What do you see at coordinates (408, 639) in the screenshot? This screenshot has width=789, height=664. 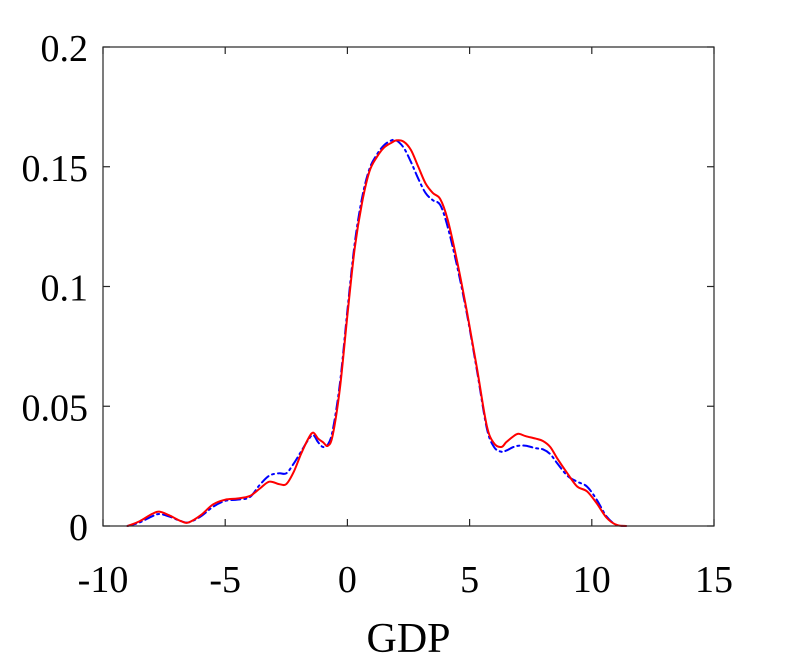 I see `x-axis-label: GDP` at bounding box center [408, 639].